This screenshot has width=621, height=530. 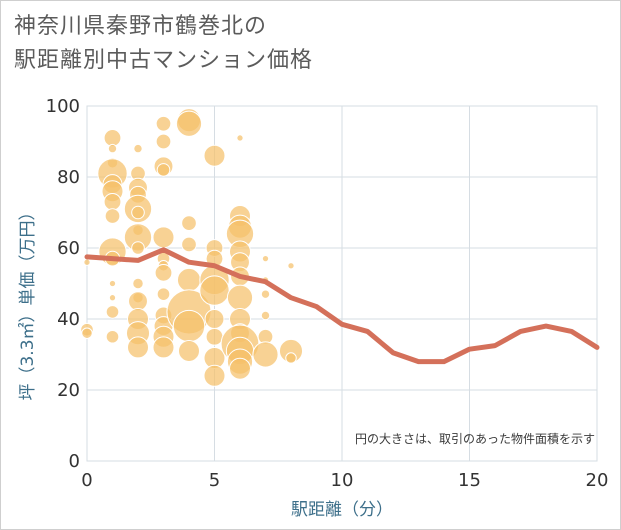 I want to click on x-tick-label: 0, so click(x=86, y=480).